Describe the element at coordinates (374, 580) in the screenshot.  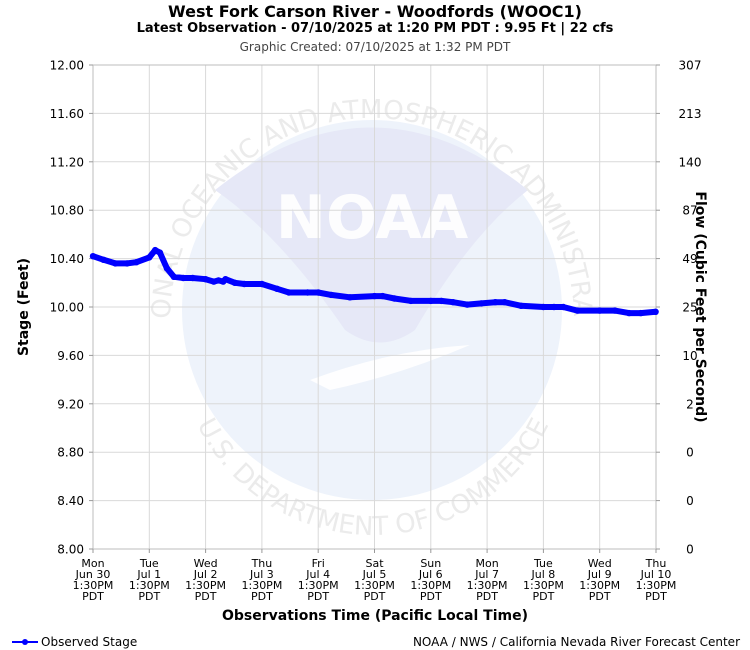
I see `x-tick-label: Sat Jul 5 1:30PM PDT` at that location.